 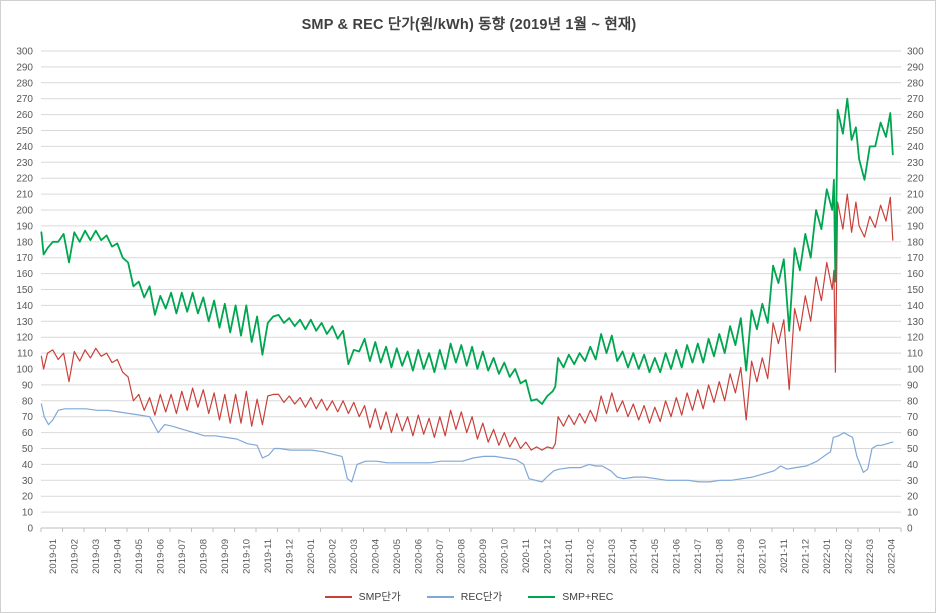 I want to click on svg-text: 2021-07, so click(x=698, y=556).